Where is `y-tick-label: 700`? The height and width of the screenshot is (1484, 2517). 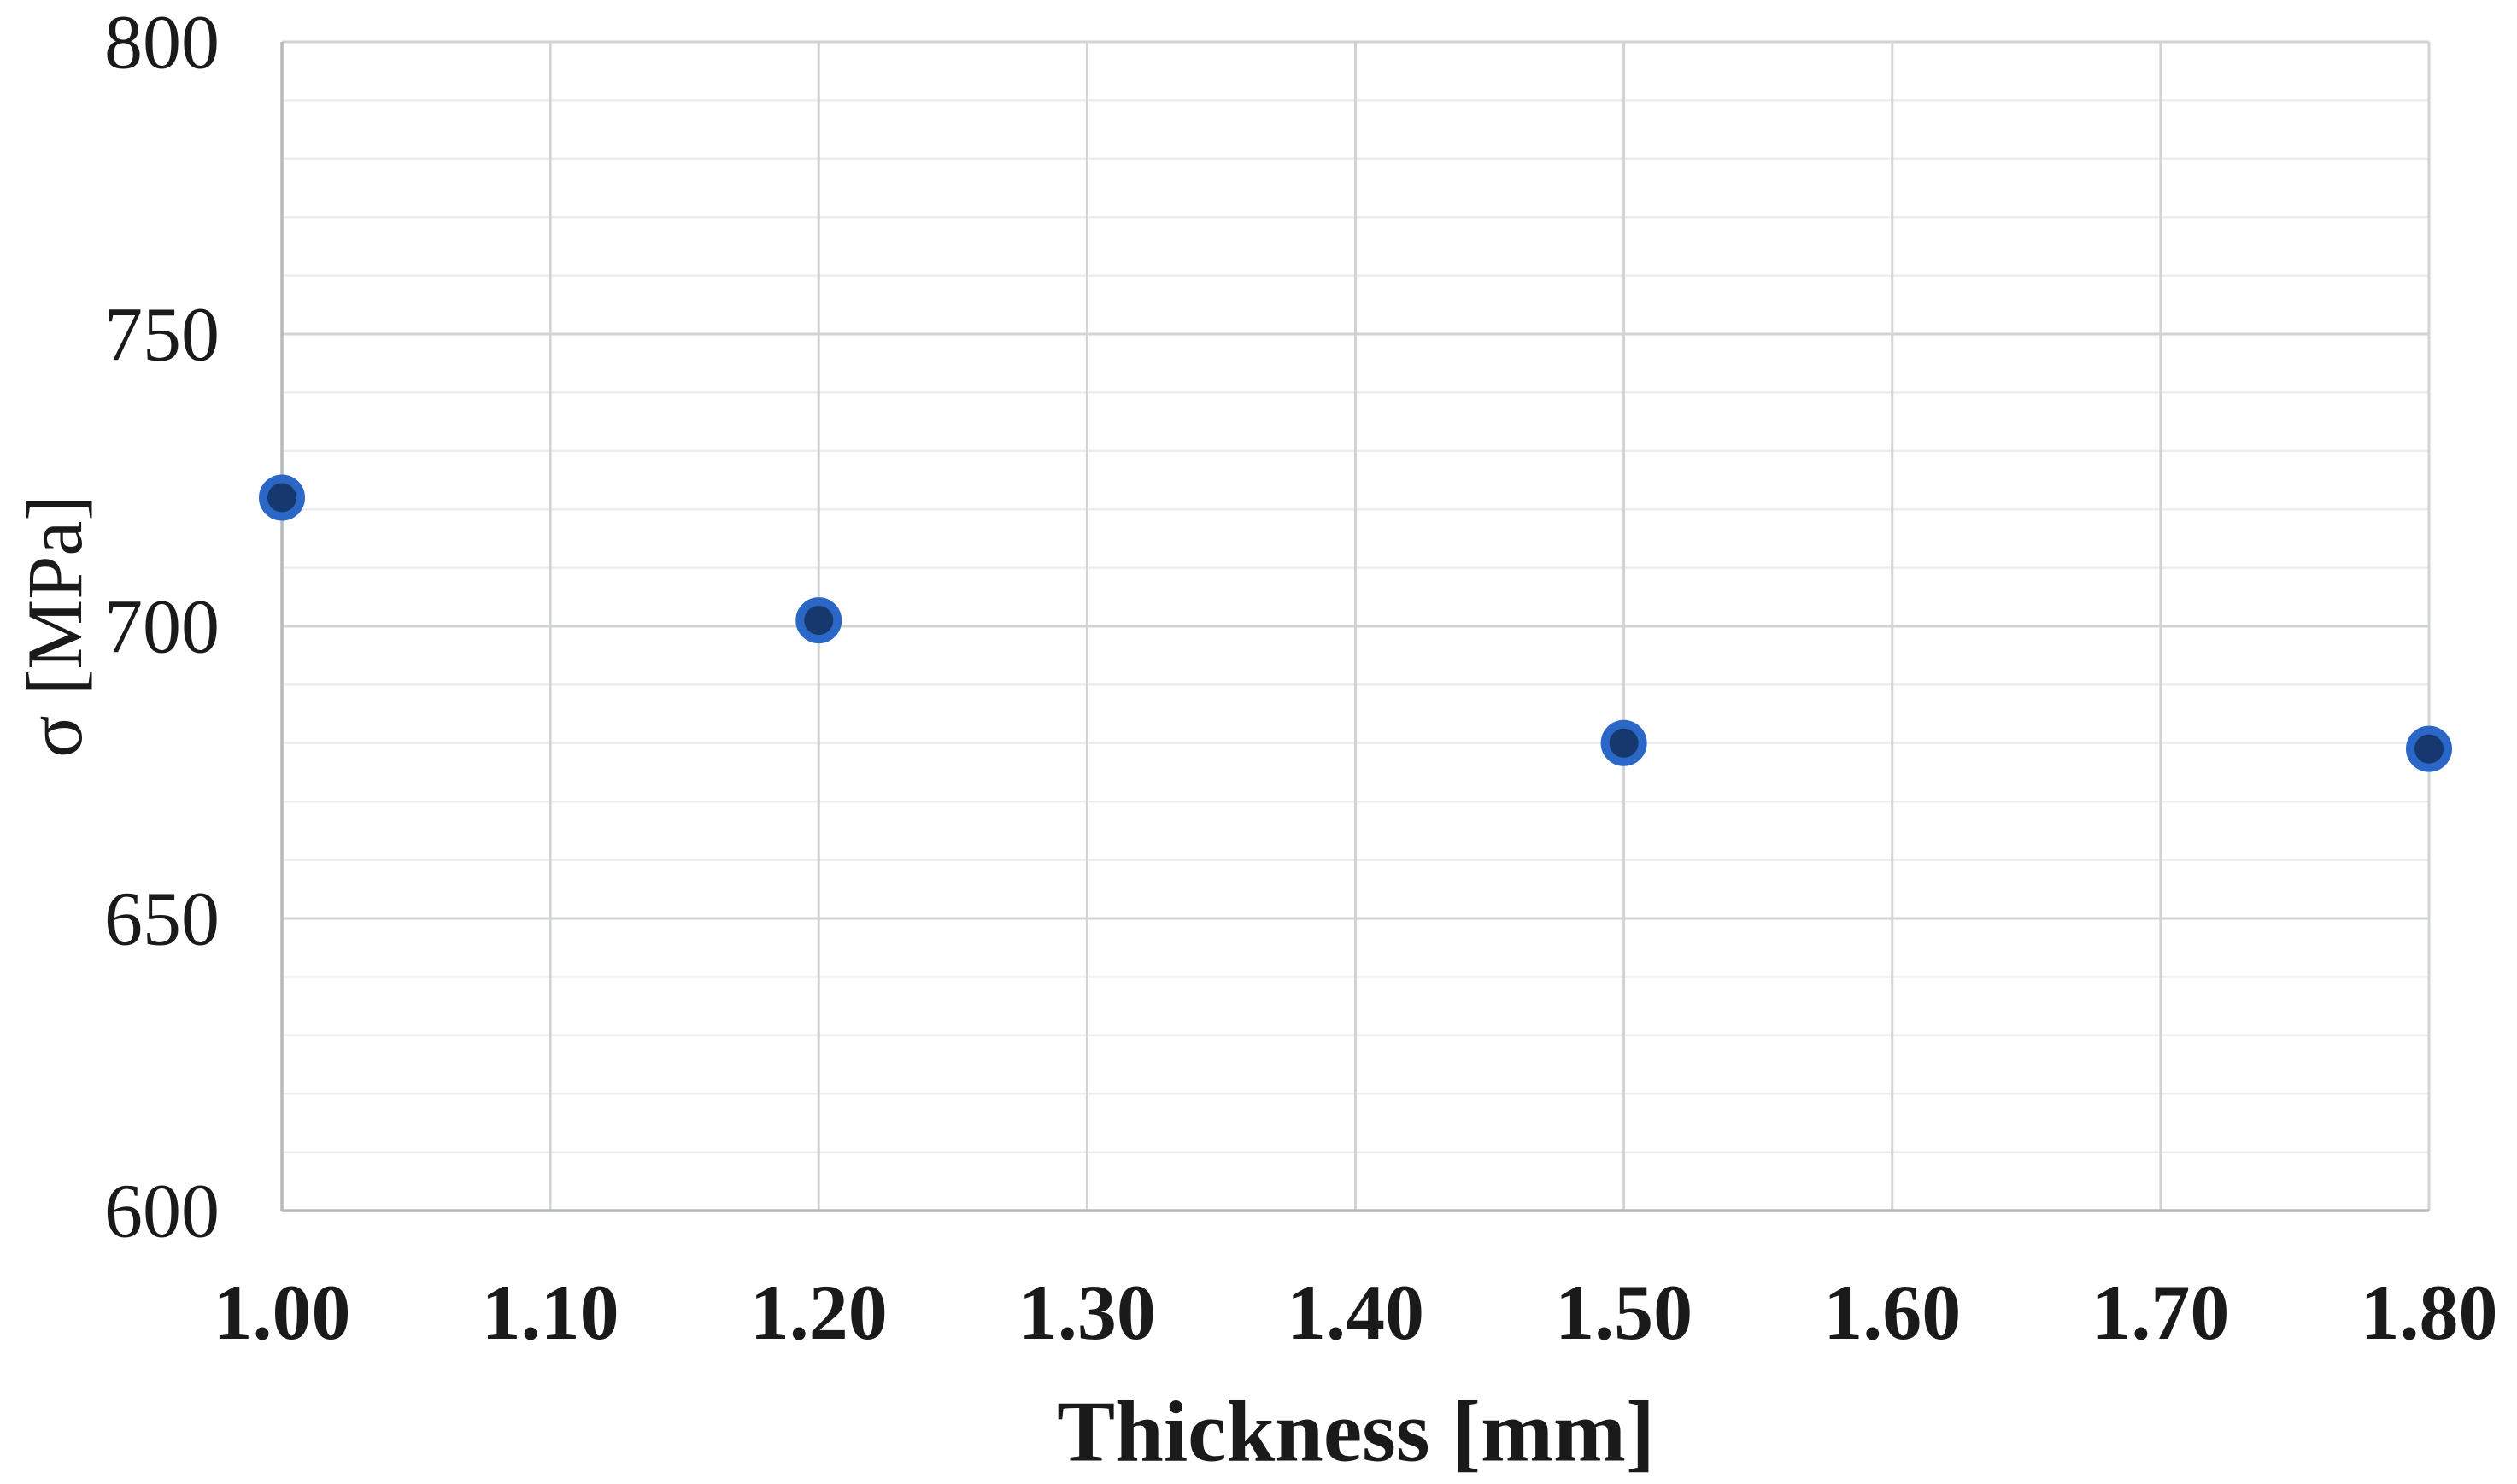 y-tick-label: 700 is located at coordinates (162, 627).